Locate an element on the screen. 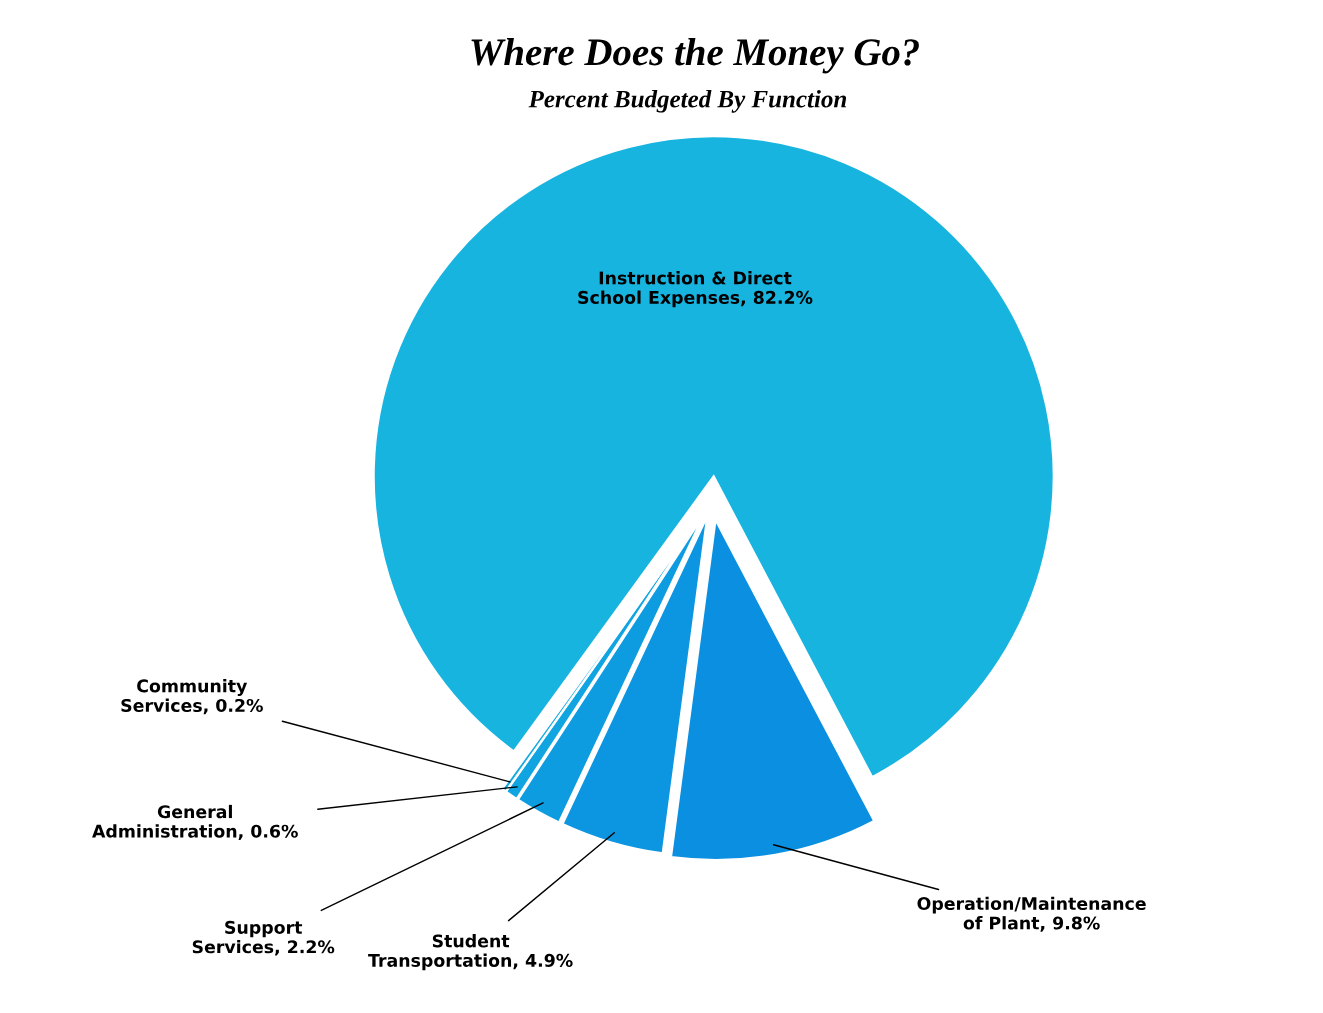 Image resolution: width=1323 pixels, height=1013 pixels. slice-label: Instruction & Direct School Expenses, 82.2% is located at coordinates (695, 289).